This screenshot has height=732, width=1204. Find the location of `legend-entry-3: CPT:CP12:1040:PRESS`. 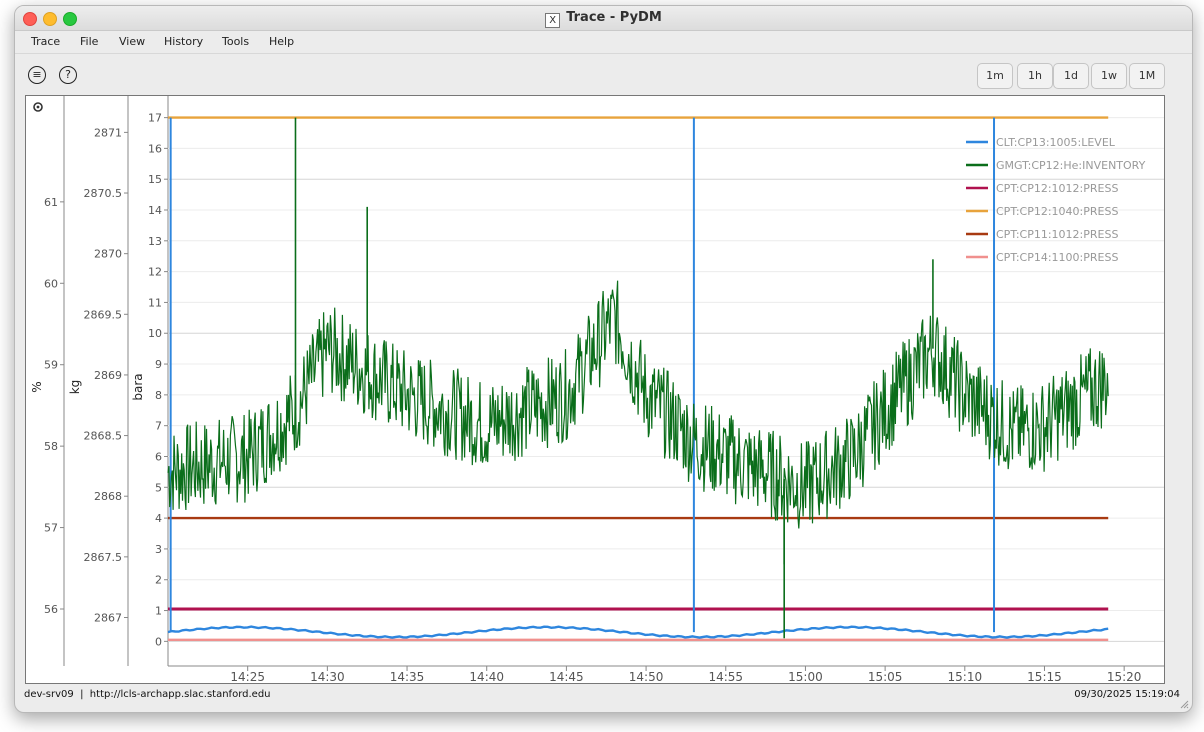

legend-entry-3: CPT:CP12:1040:PRESS is located at coordinates (1057, 211).